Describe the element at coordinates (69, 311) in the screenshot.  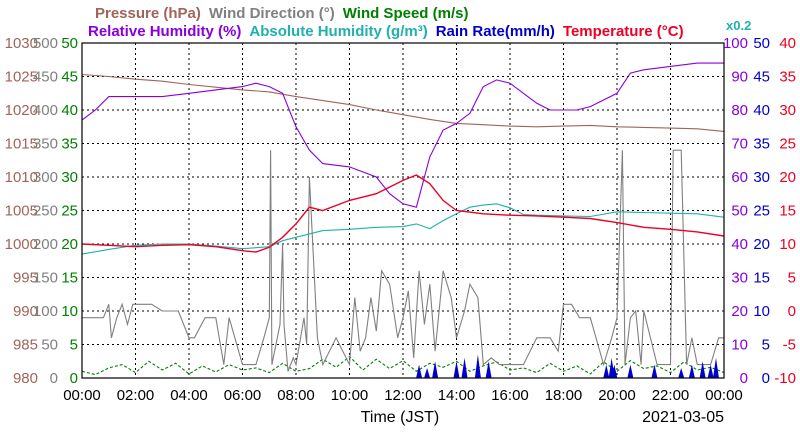
I see `tick-label-wind_speed: 10` at that location.